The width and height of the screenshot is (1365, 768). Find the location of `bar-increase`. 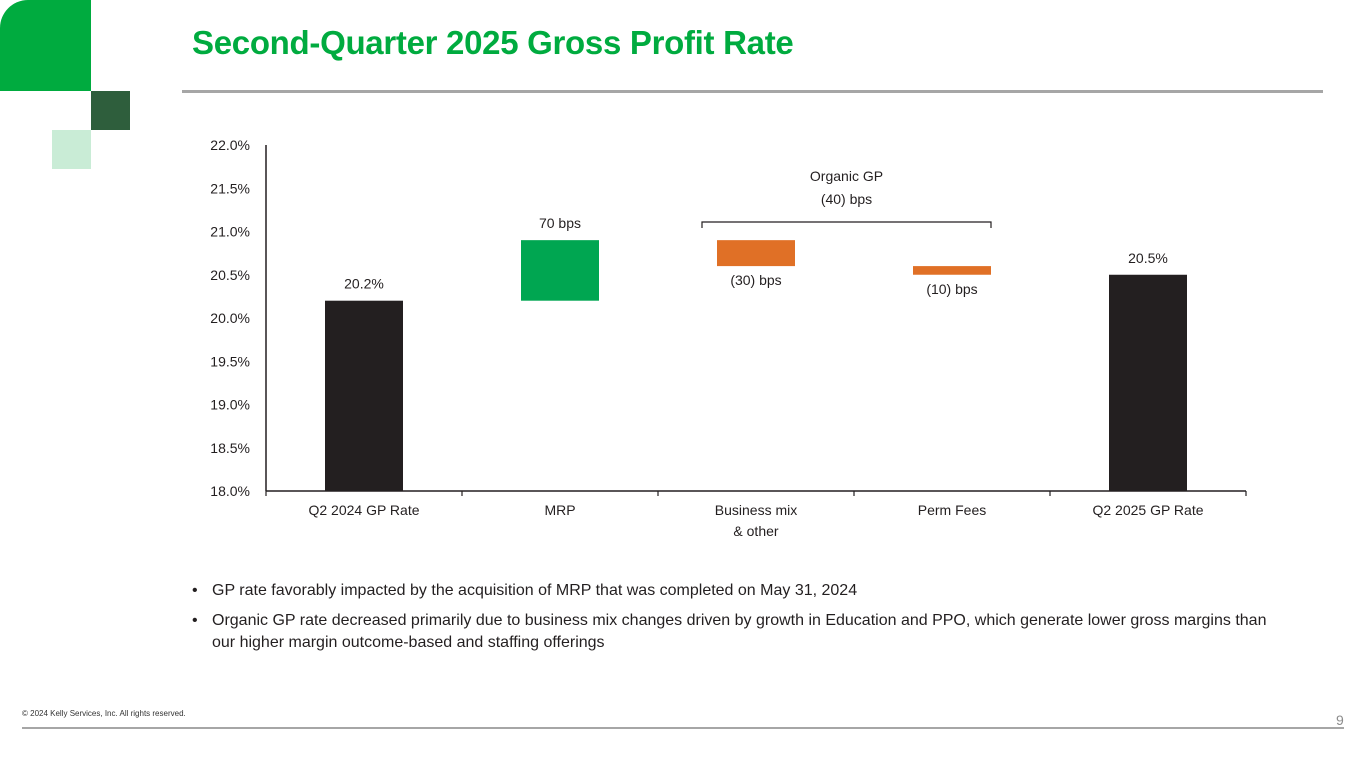

bar-increase is located at coordinates (560, 270).